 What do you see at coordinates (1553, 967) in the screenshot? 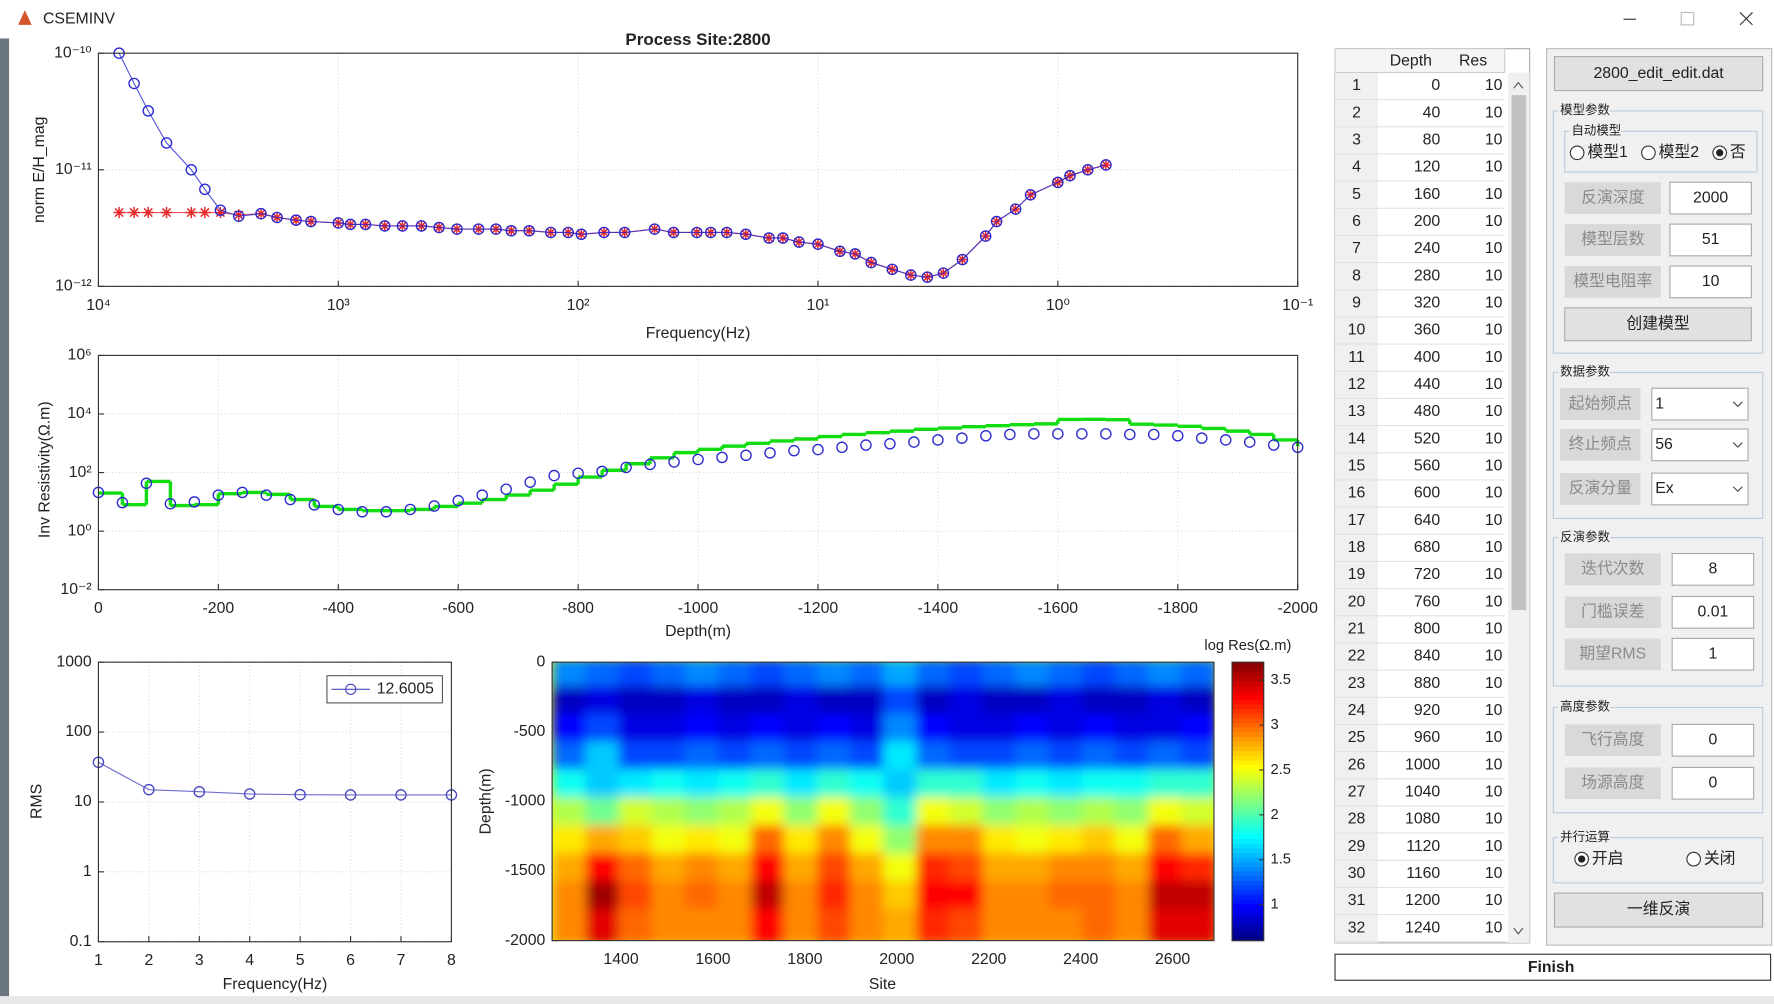
I see `finish-button` at bounding box center [1553, 967].